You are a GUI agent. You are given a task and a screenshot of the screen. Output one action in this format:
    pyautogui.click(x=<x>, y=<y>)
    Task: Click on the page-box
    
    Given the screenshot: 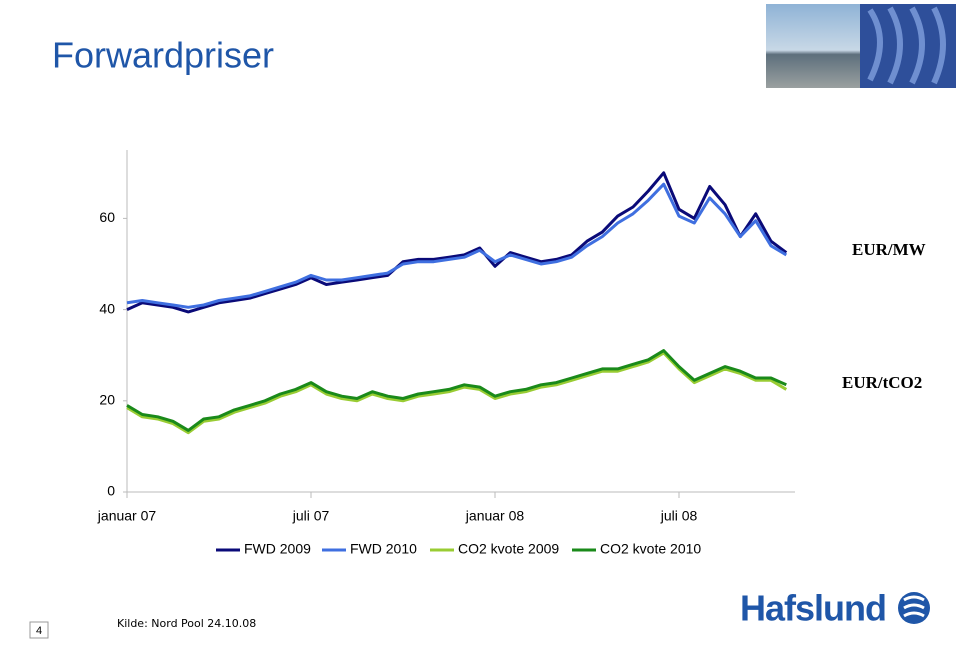 What is the action you would take?
    pyautogui.click(x=39, y=630)
    